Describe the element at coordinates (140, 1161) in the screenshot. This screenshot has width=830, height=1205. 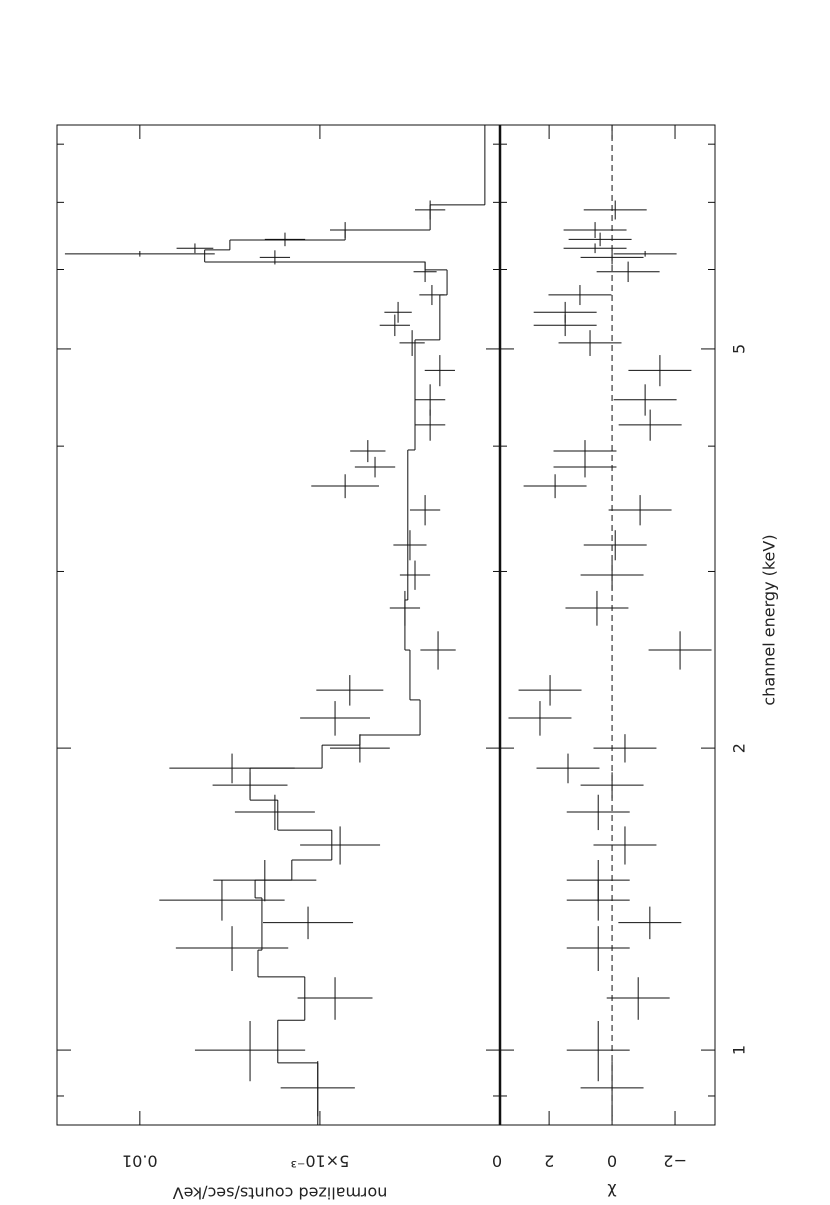
I see `y-tick-label: 0.01` at that location.